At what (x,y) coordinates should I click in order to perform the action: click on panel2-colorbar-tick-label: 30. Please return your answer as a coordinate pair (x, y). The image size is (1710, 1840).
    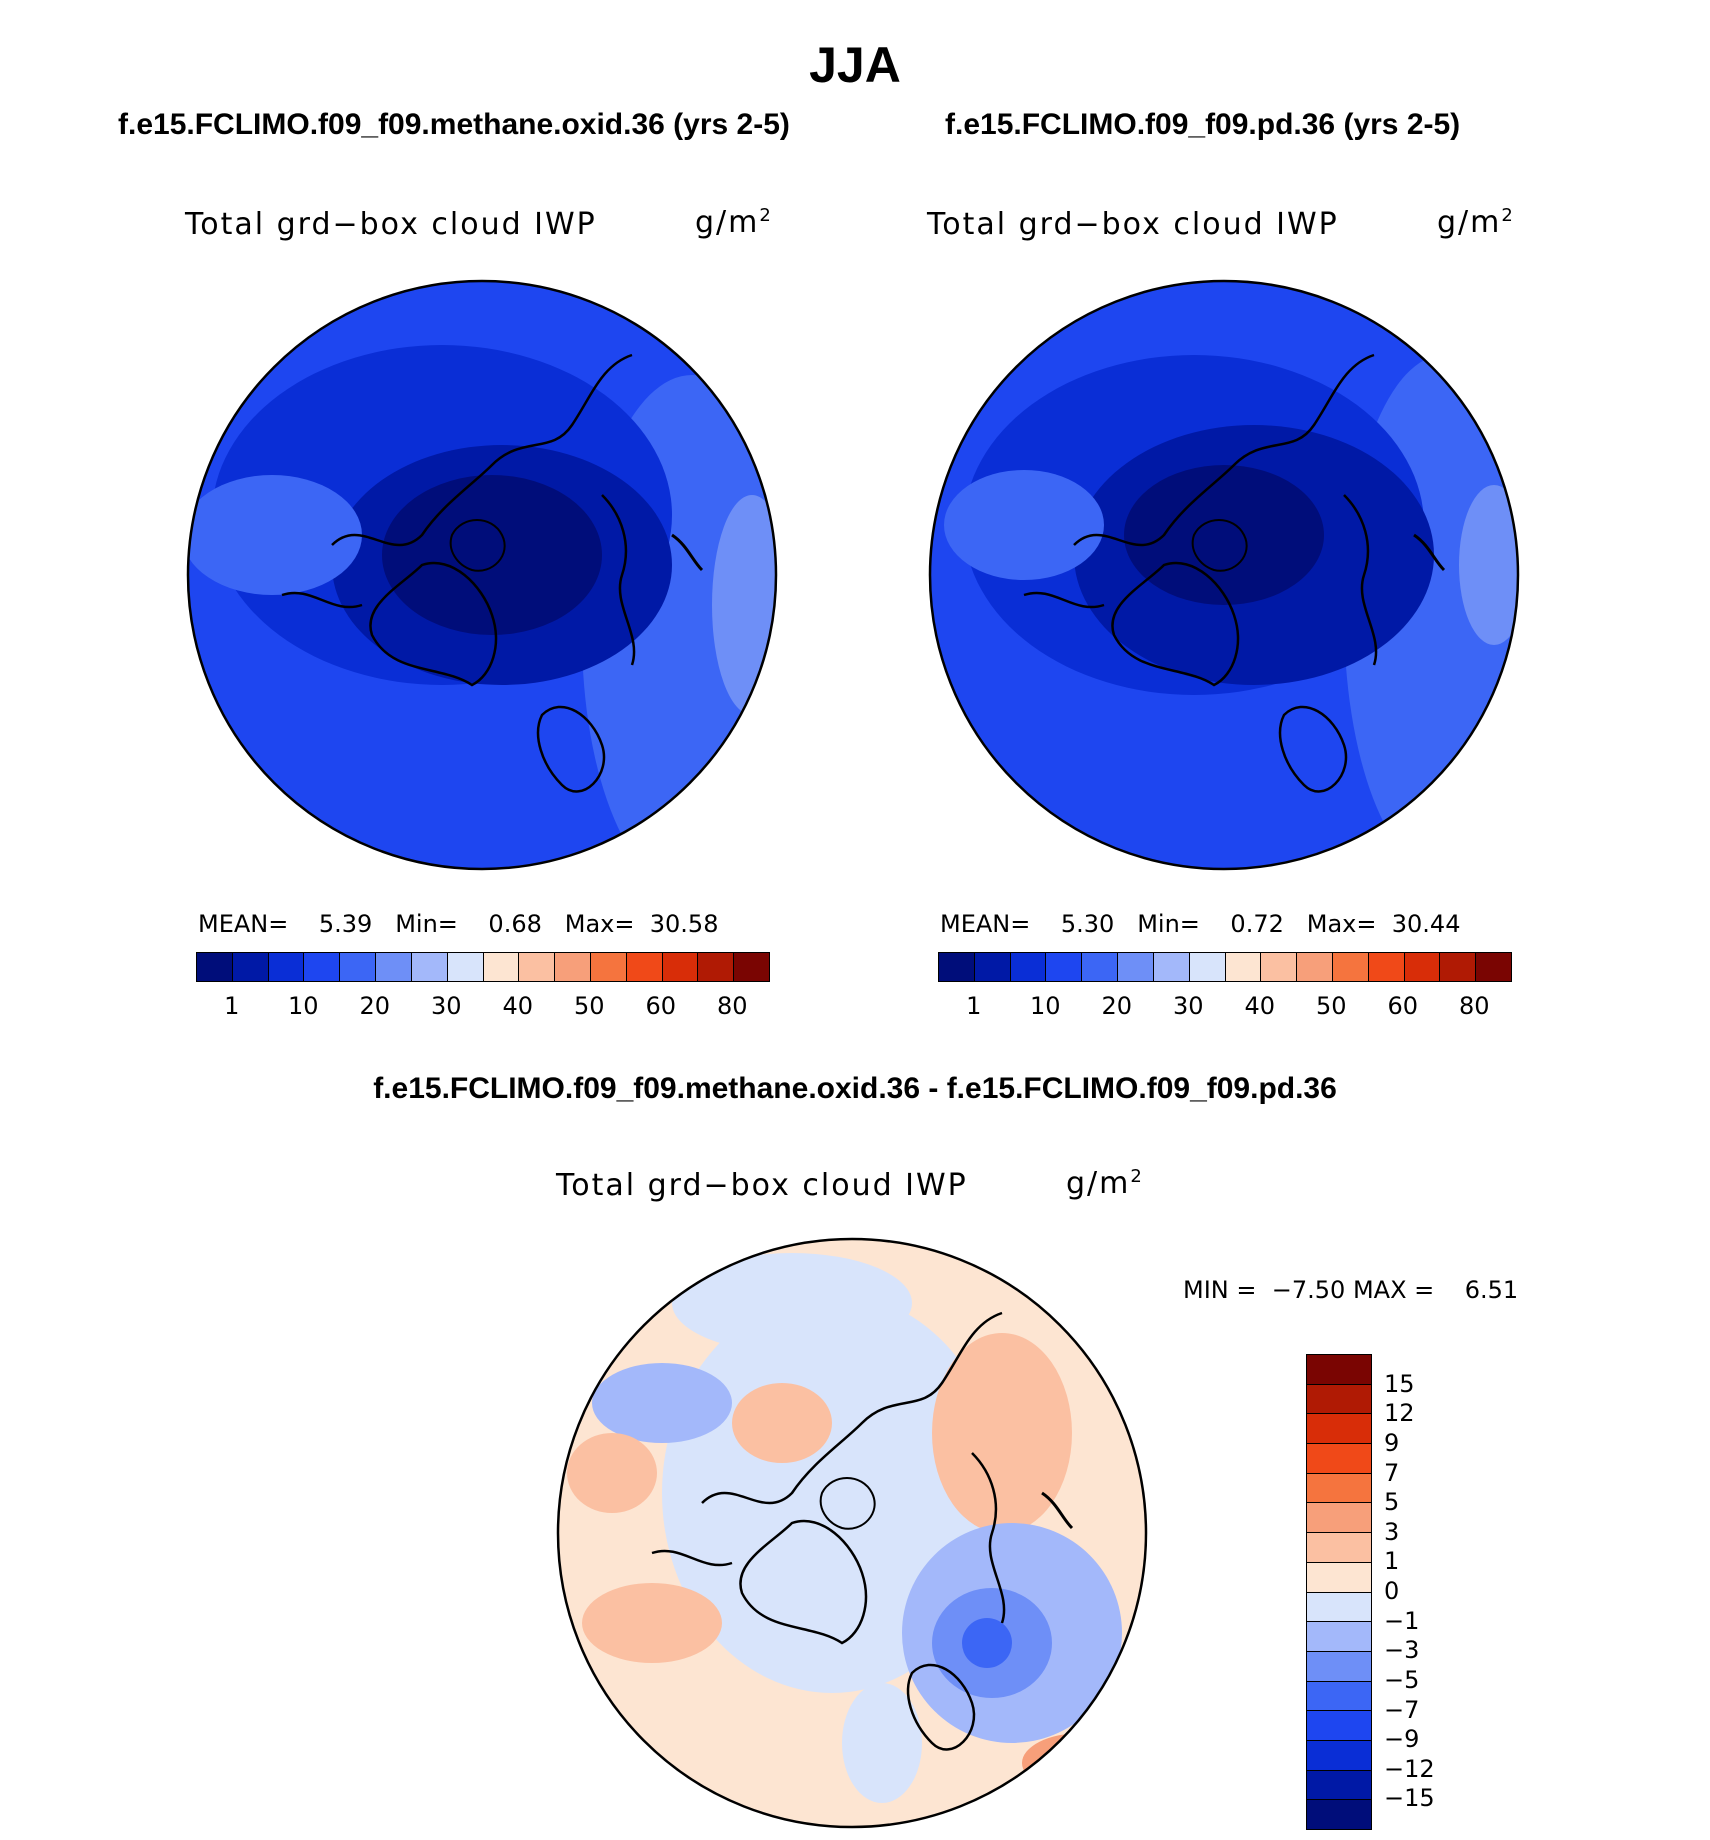
    Looking at the image, I should click on (1188, 1006).